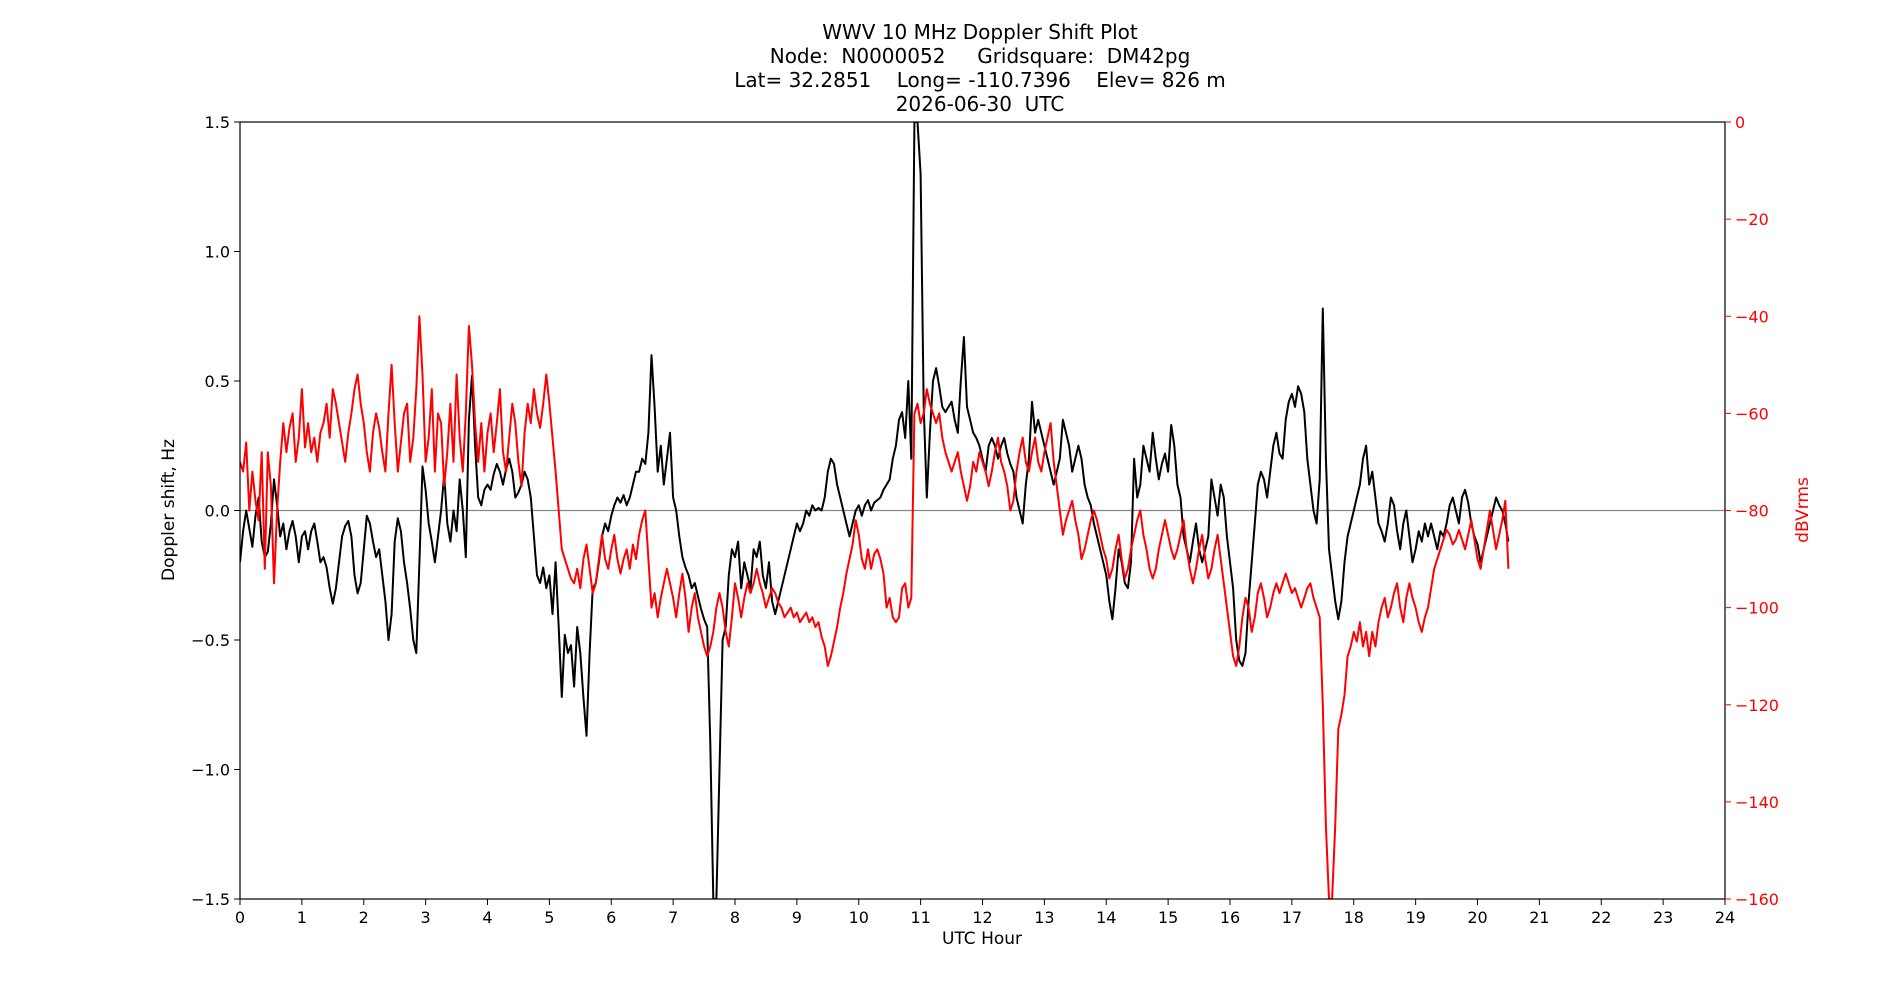  Describe the element at coordinates (1106, 917) in the screenshot. I see `x-tick-label: 14` at that location.